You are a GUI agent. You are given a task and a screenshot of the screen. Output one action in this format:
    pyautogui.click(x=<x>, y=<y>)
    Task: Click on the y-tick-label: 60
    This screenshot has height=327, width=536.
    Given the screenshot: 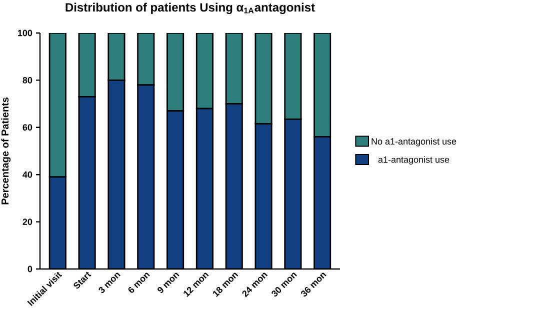 What is the action you would take?
    pyautogui.click(x=27, y=127)
    